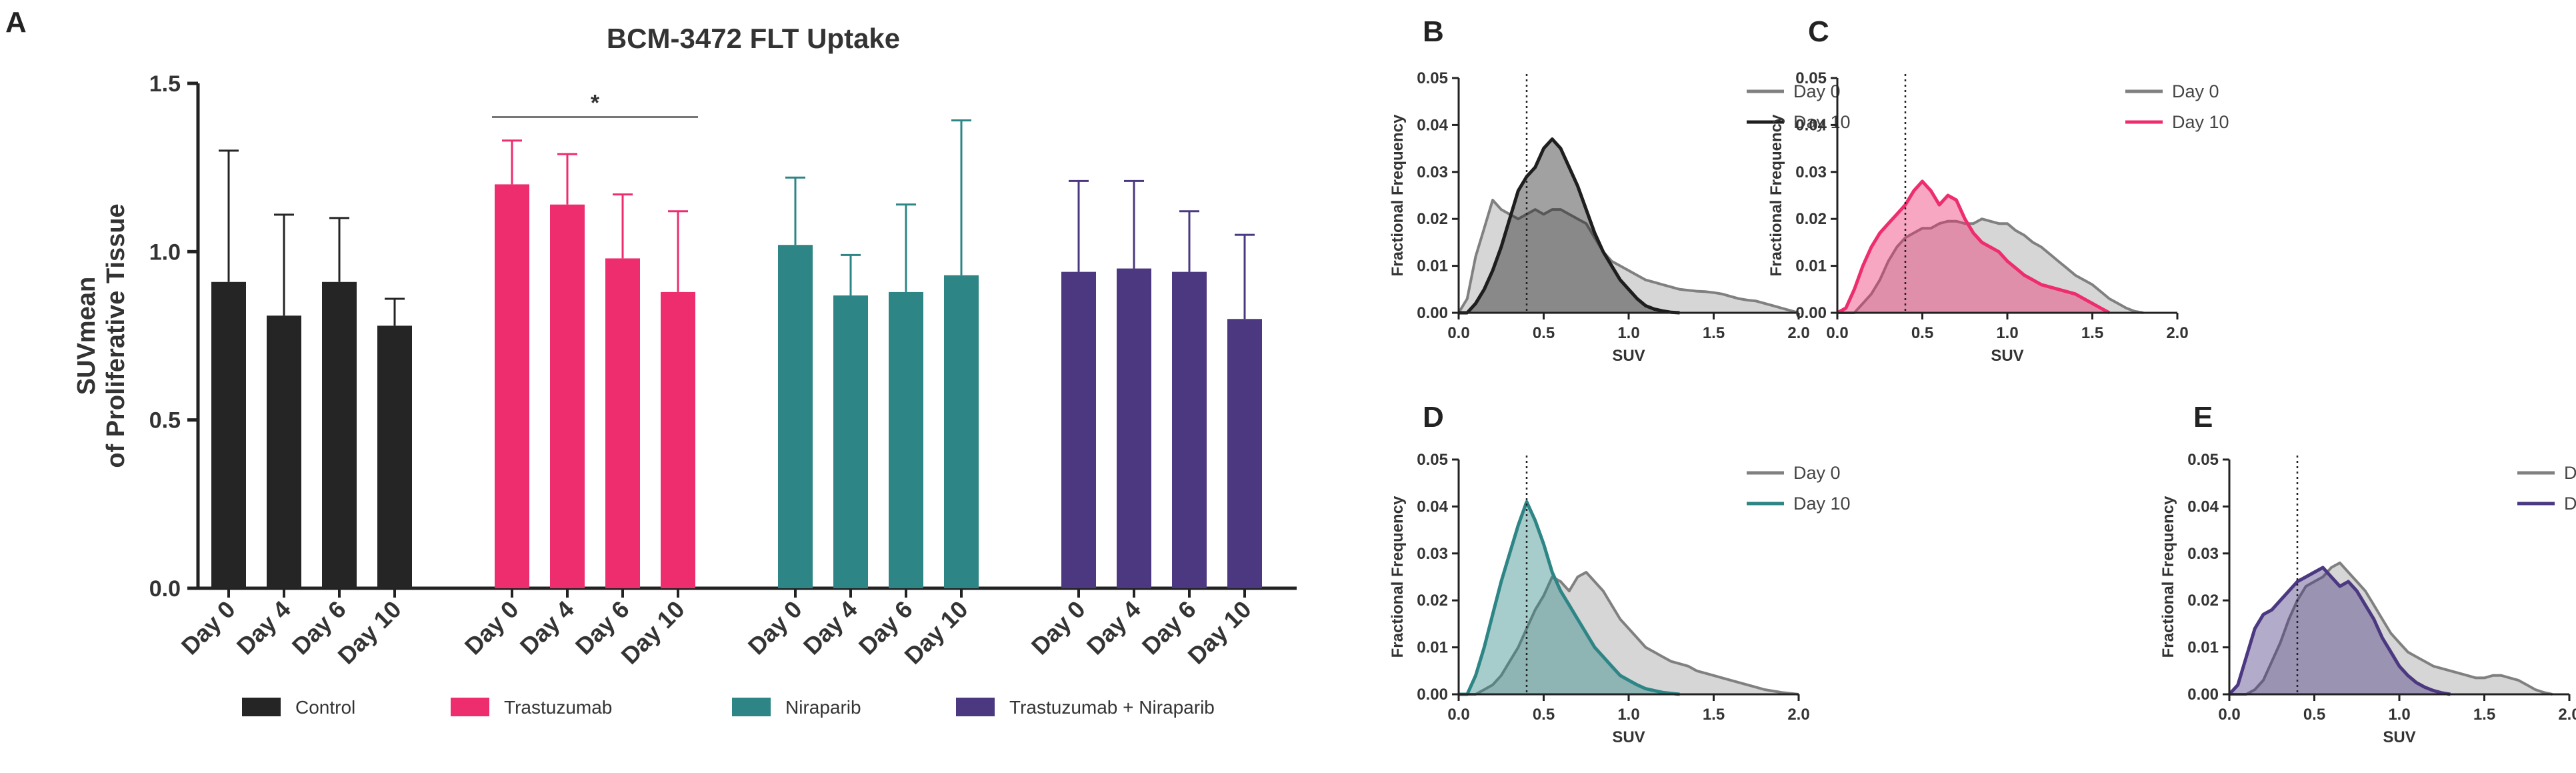 The image size is (2576, 773). What do you see at coordinates (325, 708) in the screenshot?
I see `legend-label-0: Control` at bounding box center [325, 708].